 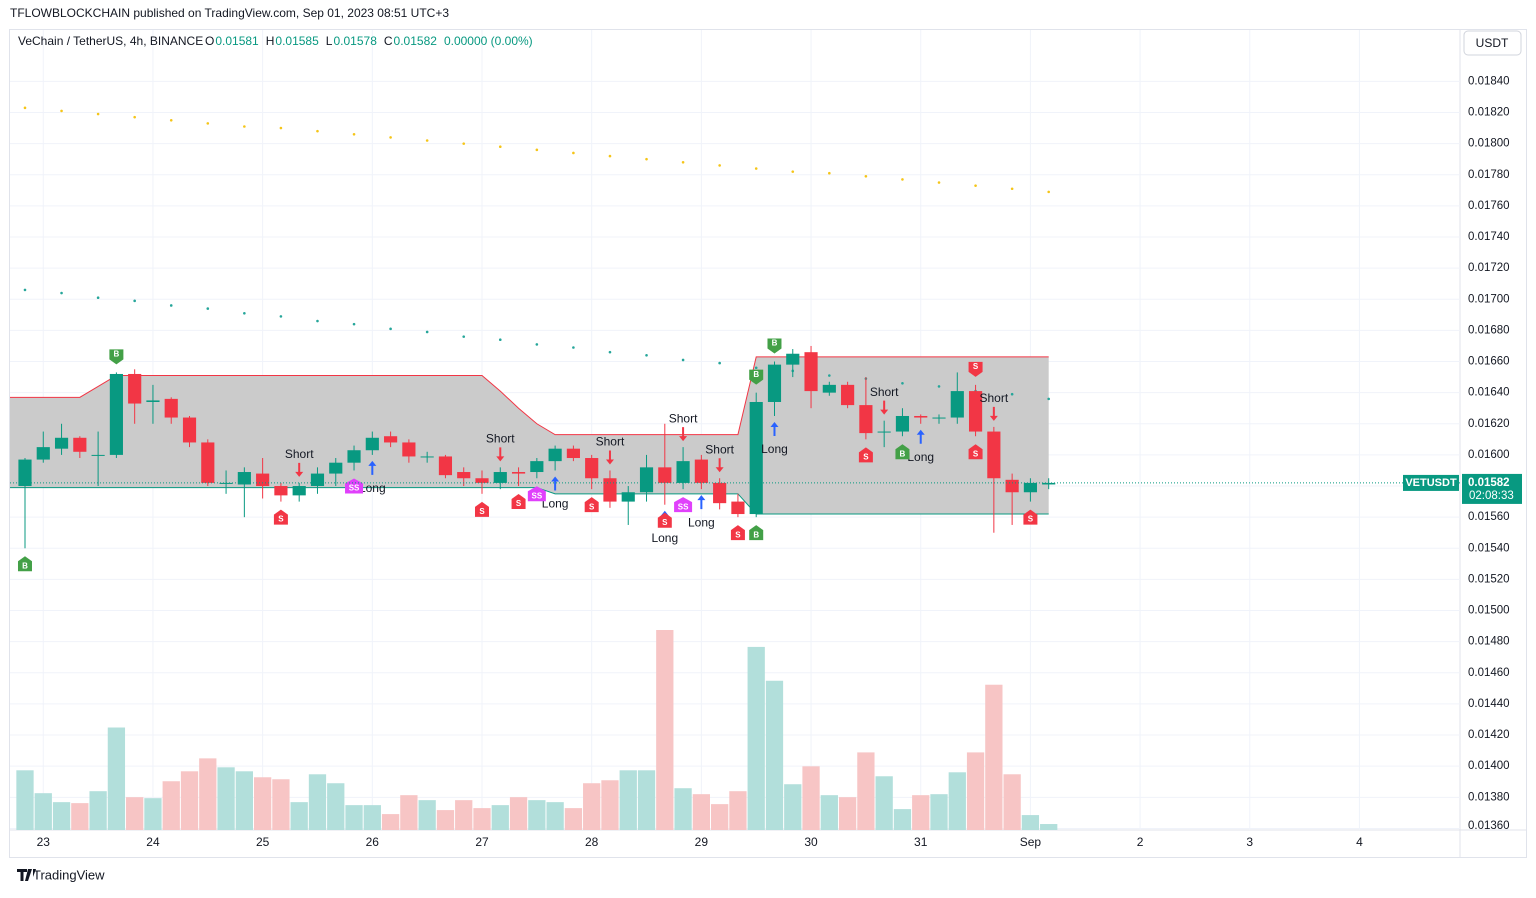 I want to click on y-tick-label: 0.01680, so click(x=1489, y=330).